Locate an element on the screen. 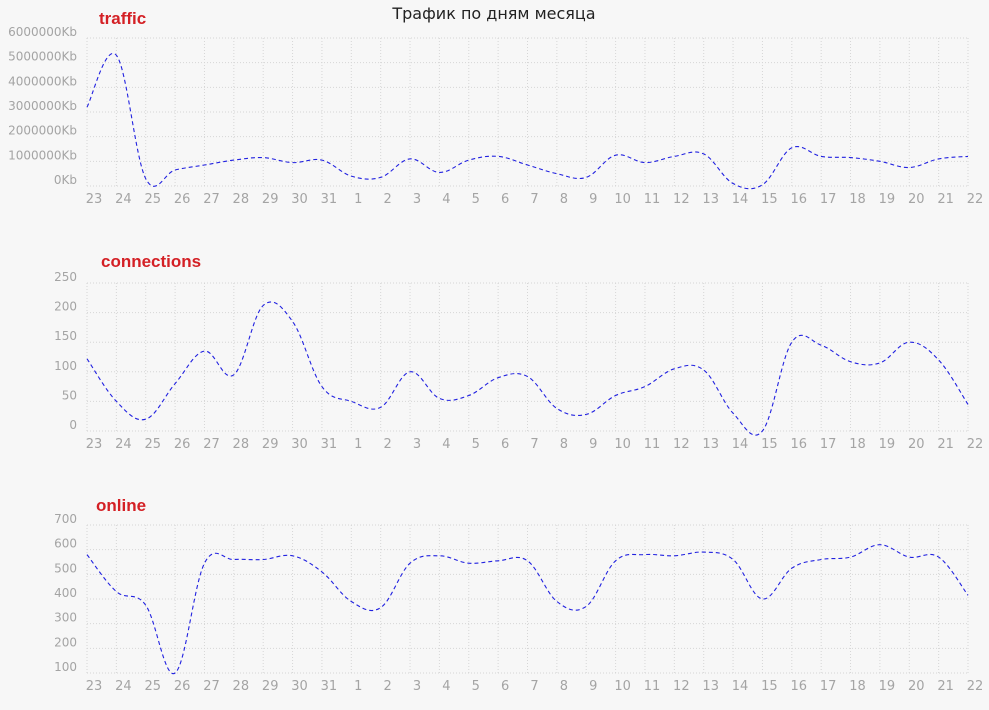 This screenshot has height=710, width=989. y-tick-label: 5000000Kb is located at coordinates (42, 57).